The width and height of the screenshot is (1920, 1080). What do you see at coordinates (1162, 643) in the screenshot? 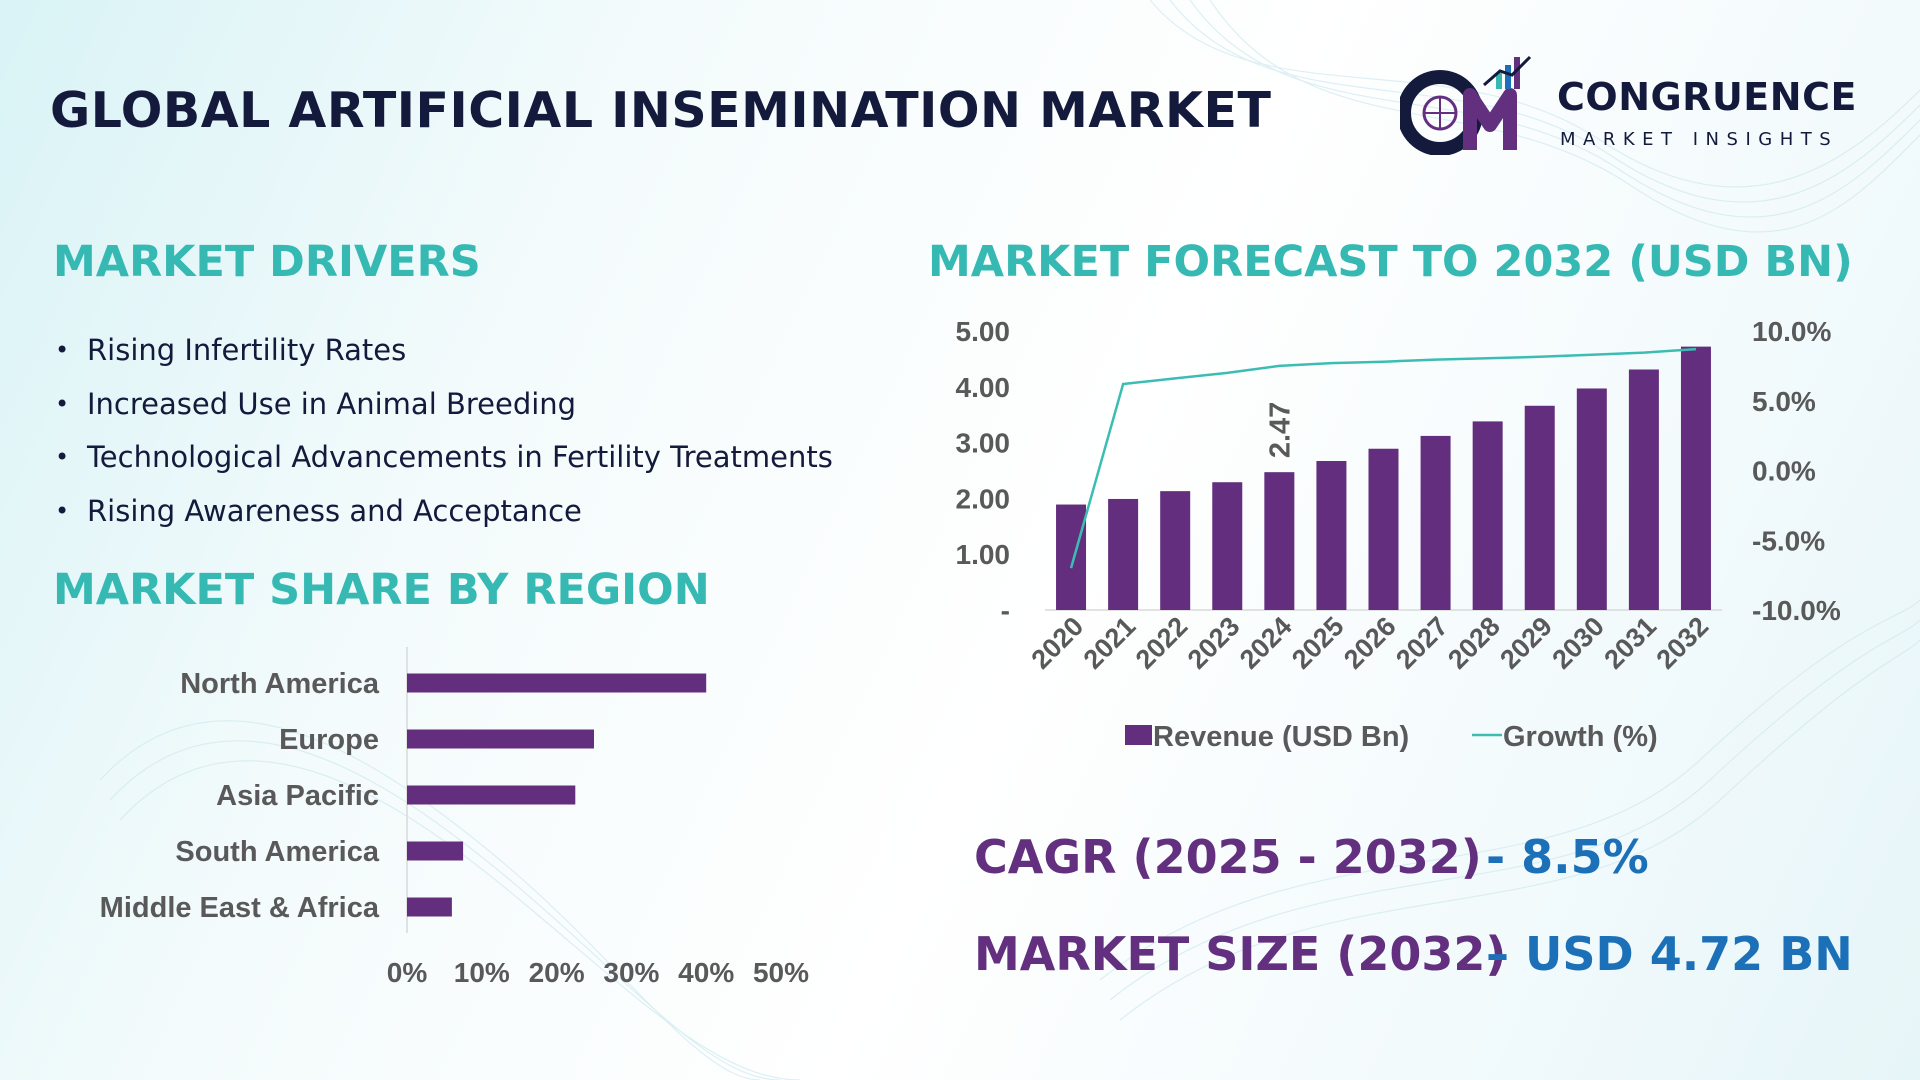
I see `x-tick-label: 2022` at bounding box center [1162, 643].